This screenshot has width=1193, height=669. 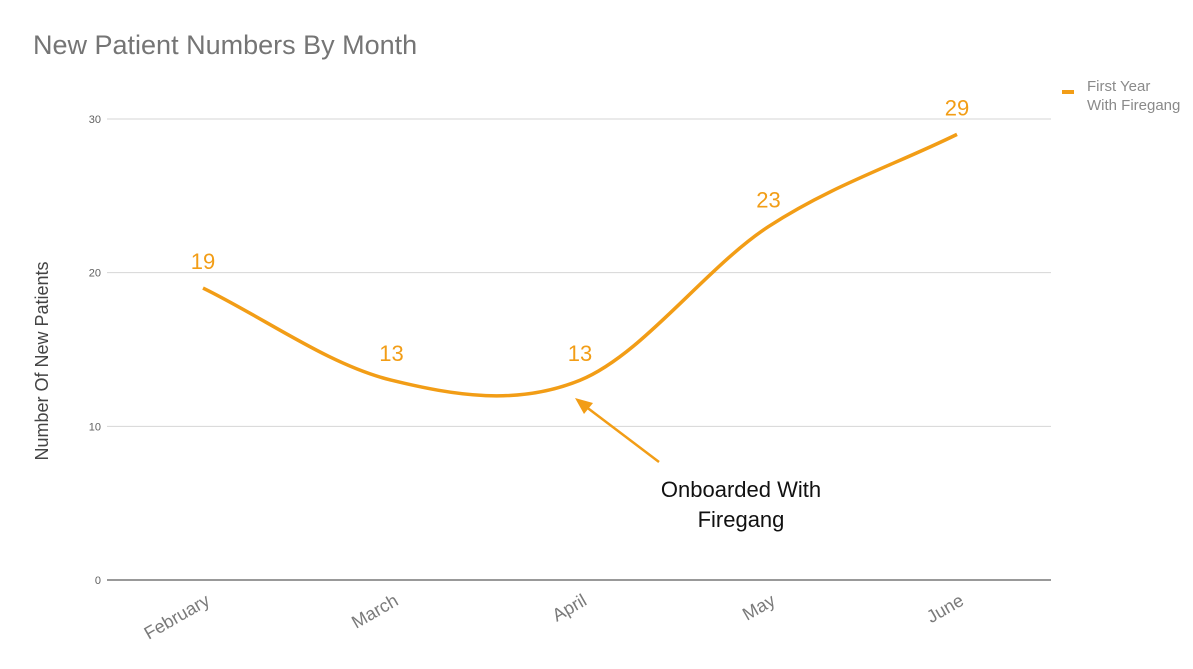 I want to click on data-point-june, so click(x=957, y=134).